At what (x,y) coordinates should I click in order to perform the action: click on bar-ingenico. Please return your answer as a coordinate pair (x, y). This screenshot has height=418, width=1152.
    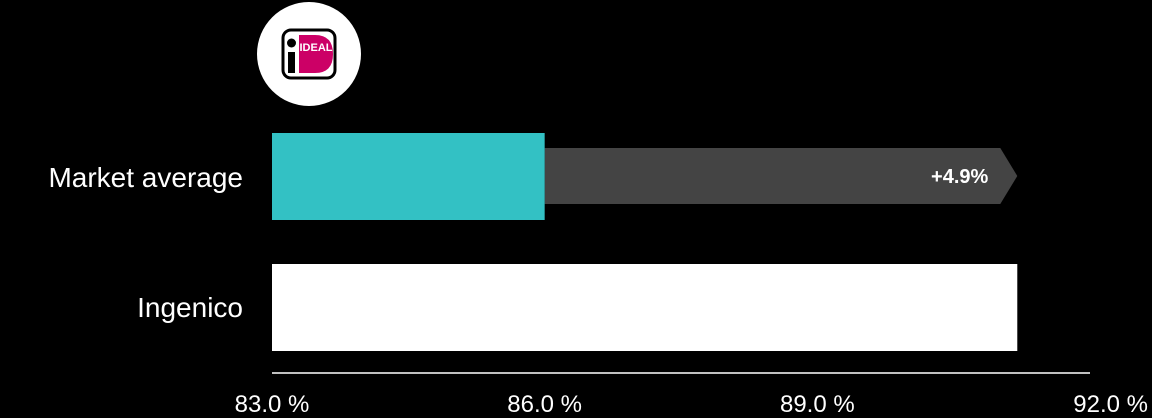
    Looking at the image, I should click on (645, 307).